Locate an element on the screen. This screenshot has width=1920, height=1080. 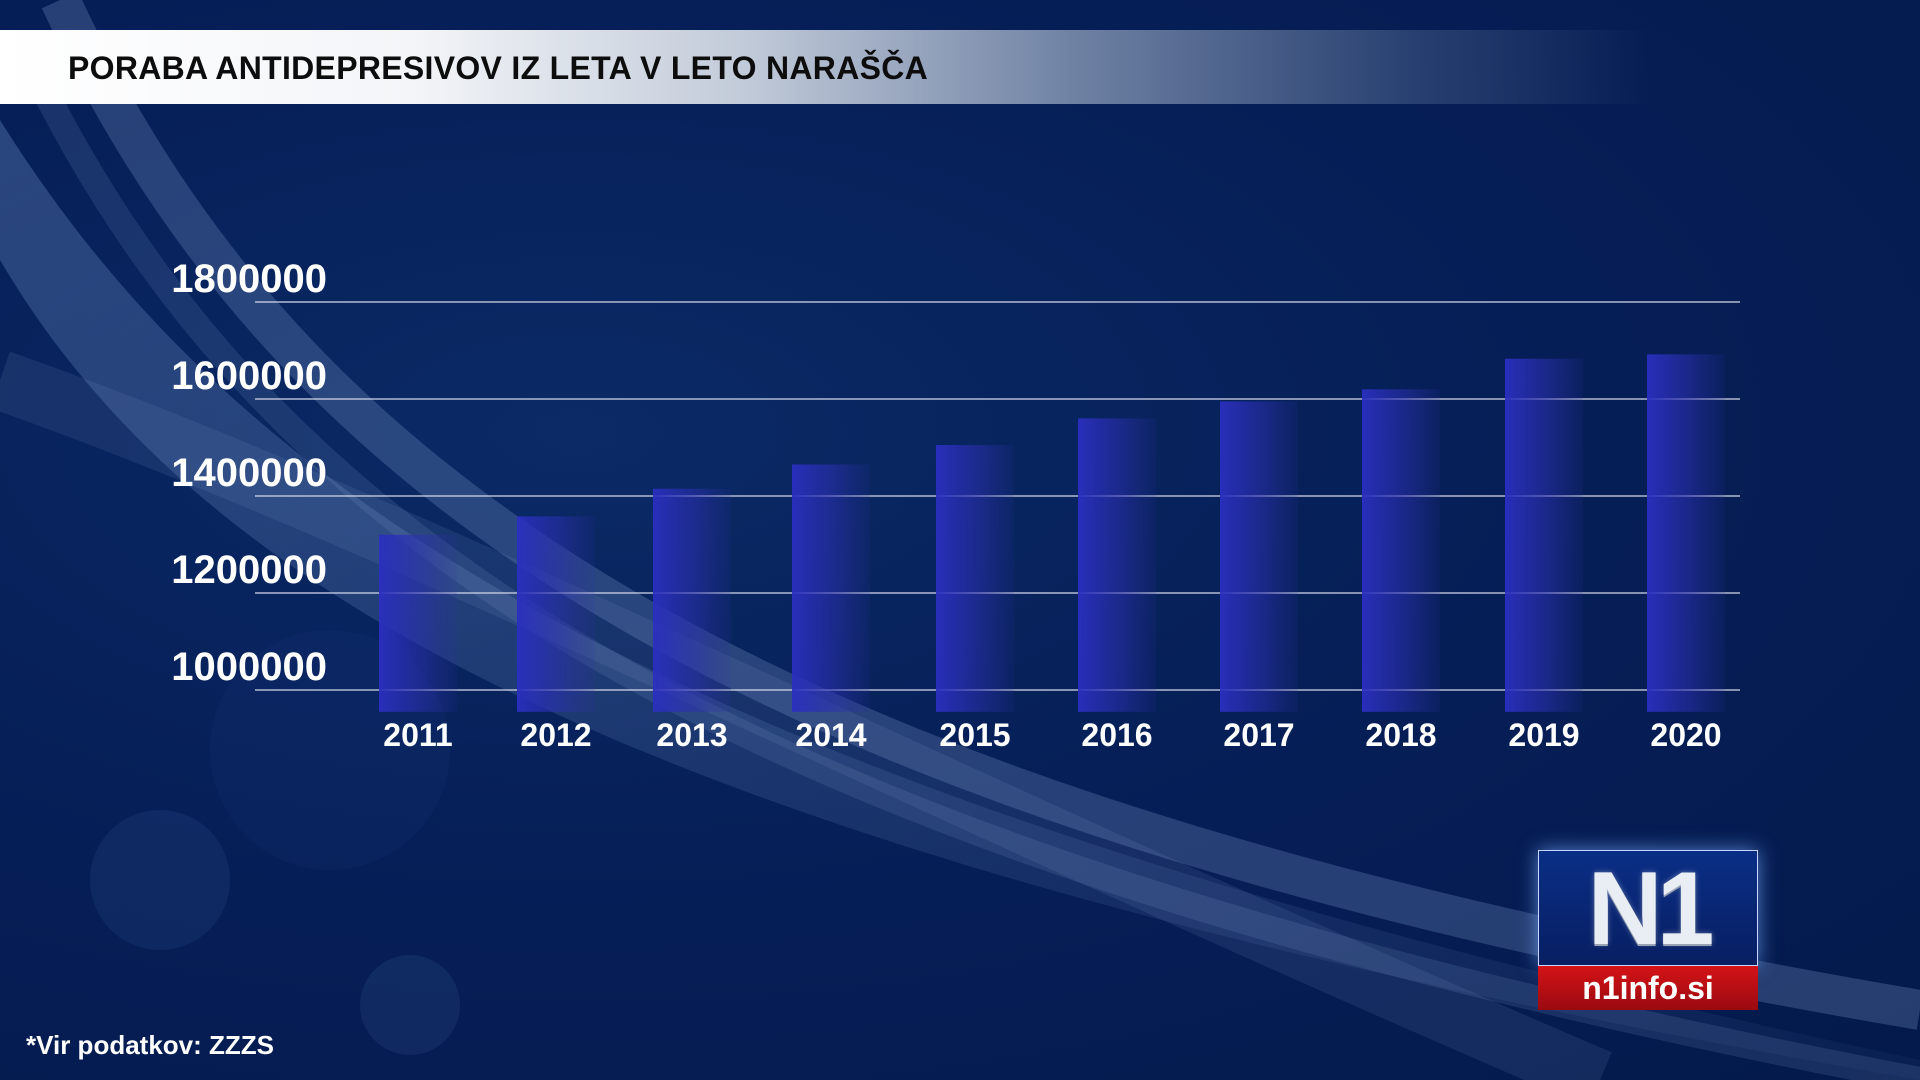
logo-site-text: n1info.si is located at coordinates (1648, 988).